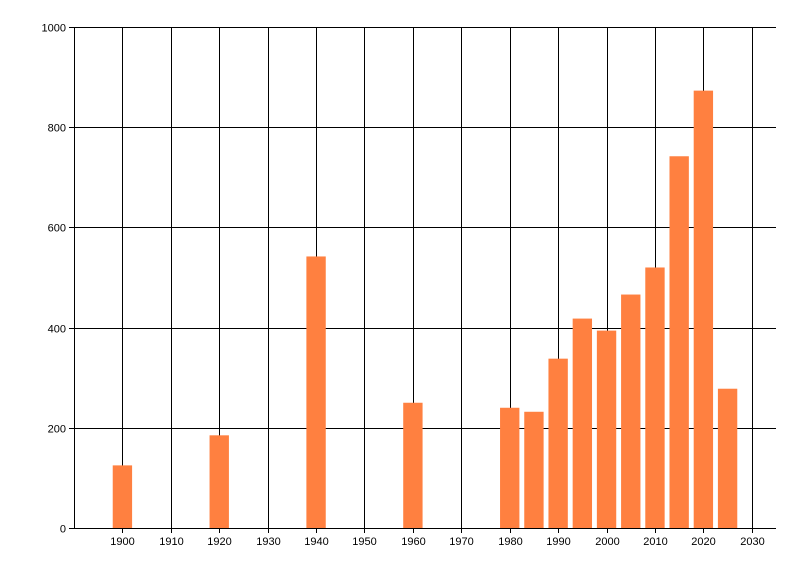 This screenshot has width=800, height=576. I want to click on y-tick-label-1000: 1000, so click(54, 29).